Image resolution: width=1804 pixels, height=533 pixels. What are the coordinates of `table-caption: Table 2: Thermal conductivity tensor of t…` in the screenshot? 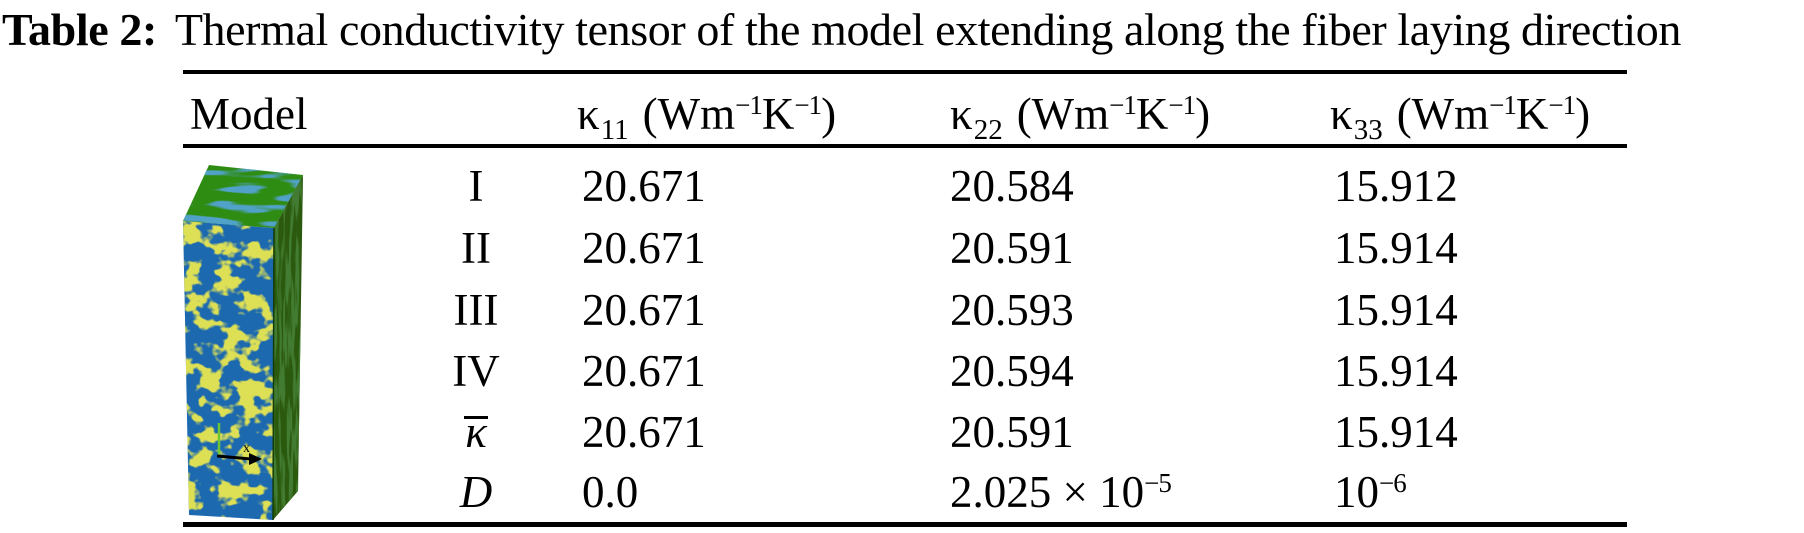 It's located at (841, 30).